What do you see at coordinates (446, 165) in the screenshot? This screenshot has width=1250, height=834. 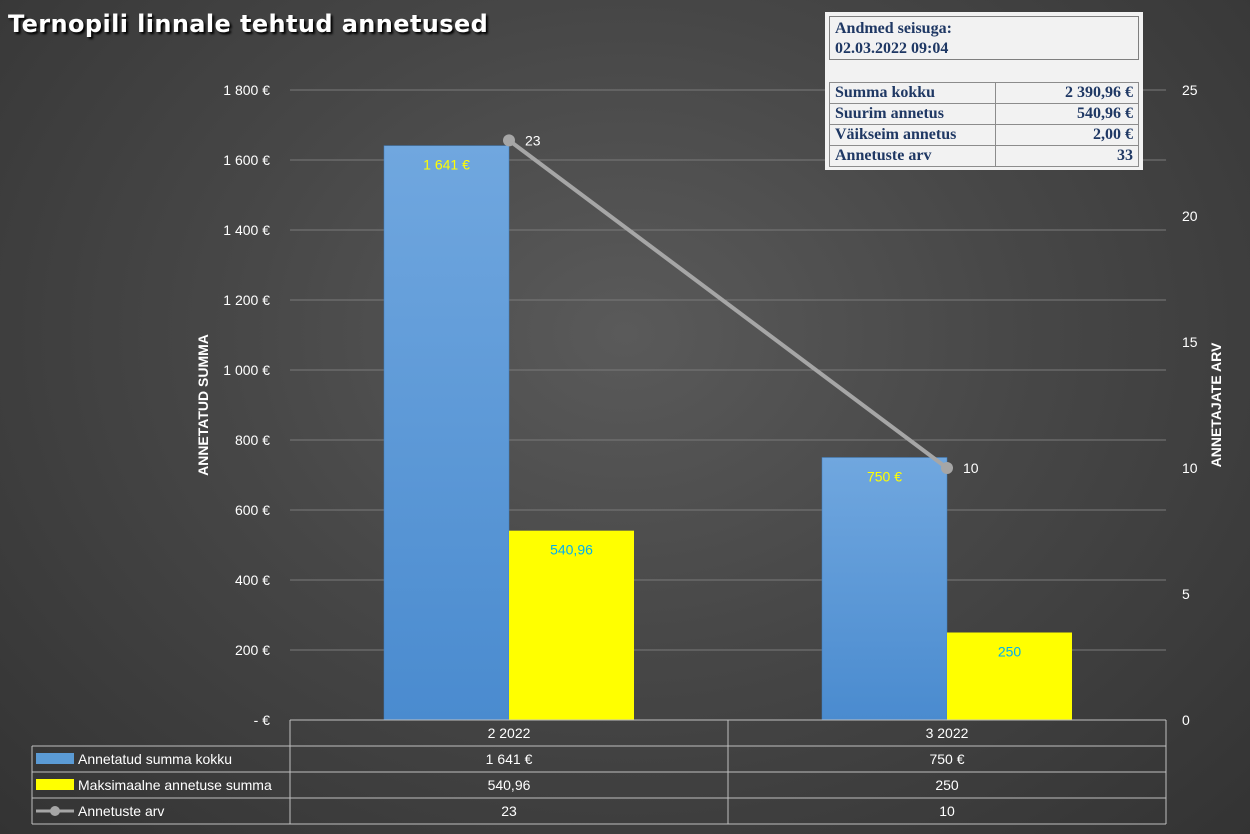 I see `data-label-total: 1 641 €` at bounding box center [446, 165].